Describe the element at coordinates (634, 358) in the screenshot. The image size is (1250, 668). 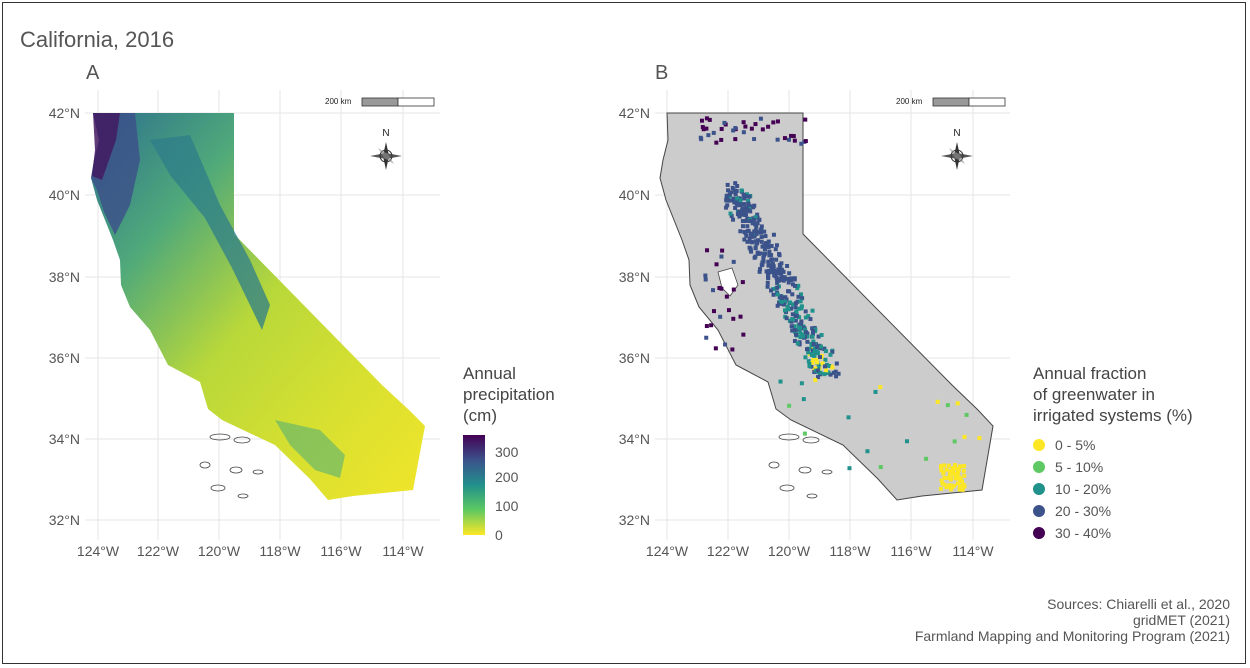
I see `lat-tick-label: 36°N` at that location.